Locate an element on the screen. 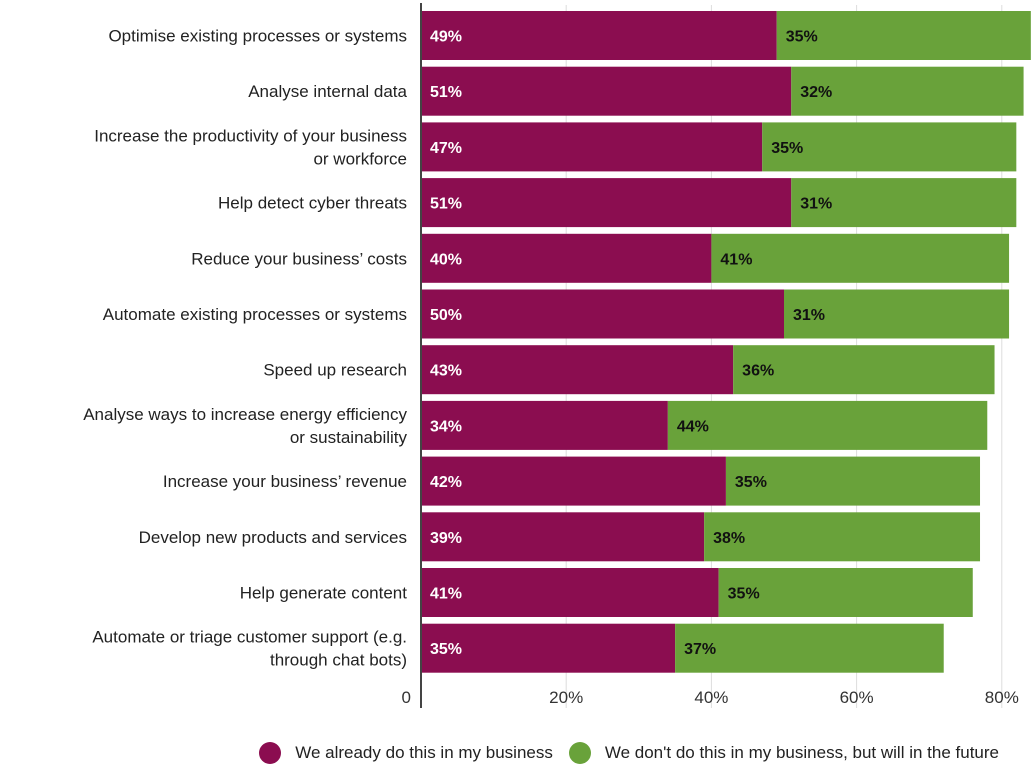 Image resolution: width=1033 pixels, height=769 pixels. bar-value-label-future: 44% is located at coordinates (693, 426).